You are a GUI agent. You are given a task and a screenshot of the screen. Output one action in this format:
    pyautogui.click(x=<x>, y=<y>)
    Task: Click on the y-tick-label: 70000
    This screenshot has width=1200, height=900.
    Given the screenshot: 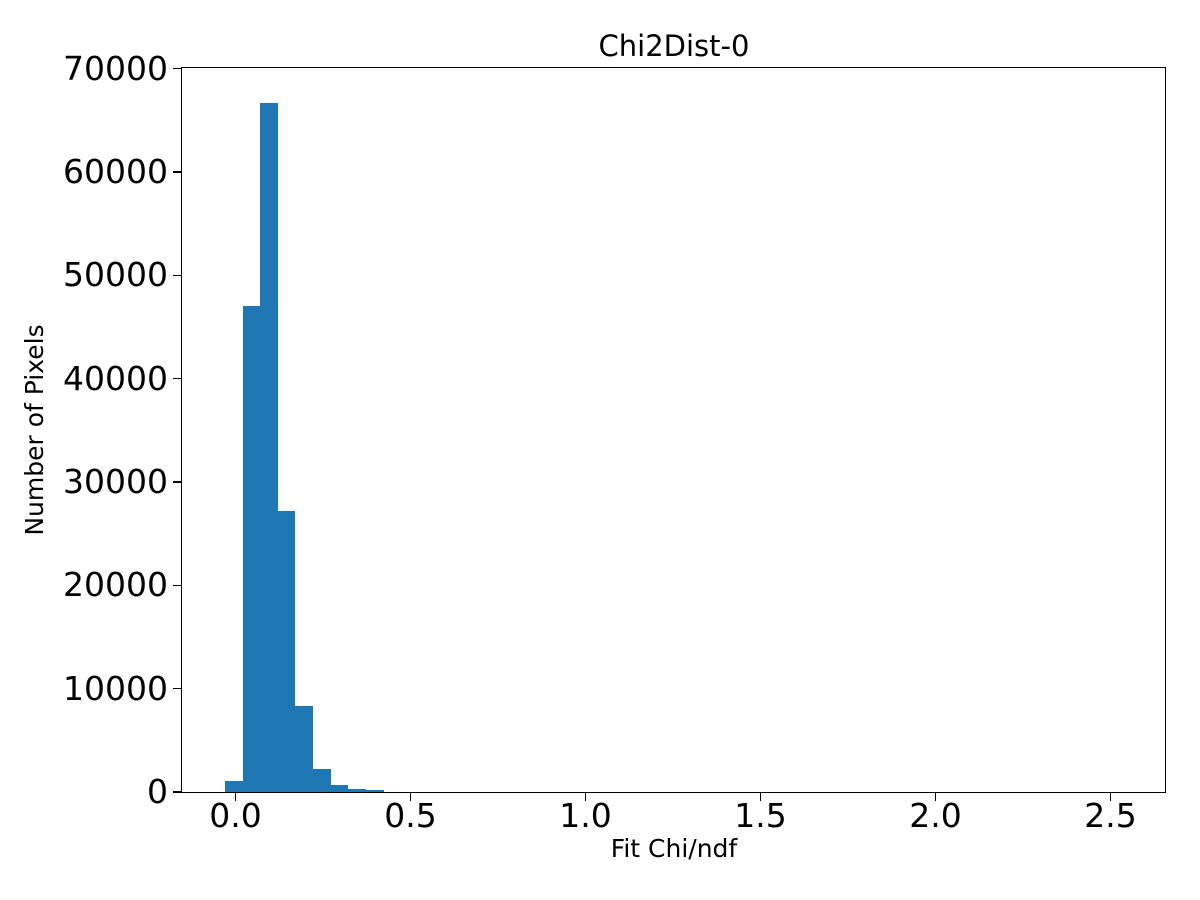 What is the action you would take?
    pyautogui.click(x=115, y=68)
    